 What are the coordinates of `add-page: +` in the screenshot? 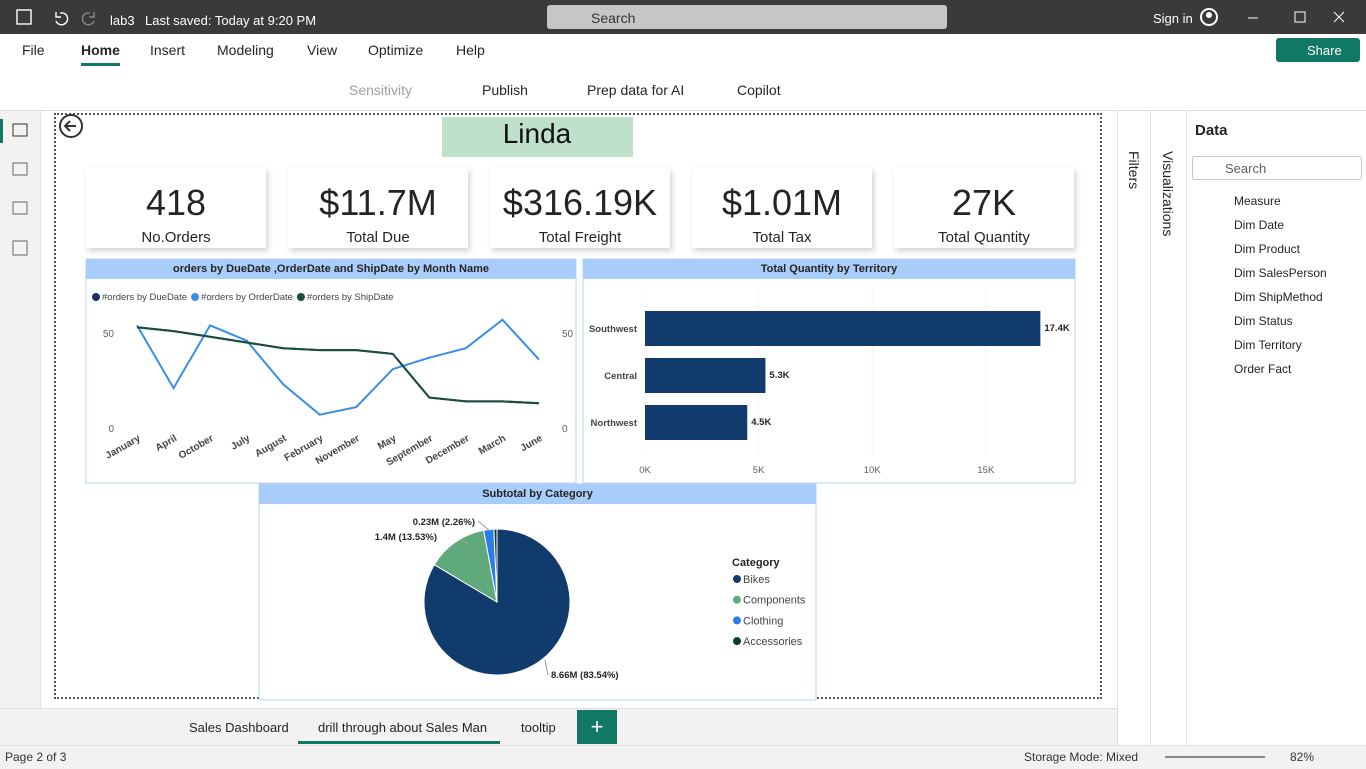 It's located at (597, 727).